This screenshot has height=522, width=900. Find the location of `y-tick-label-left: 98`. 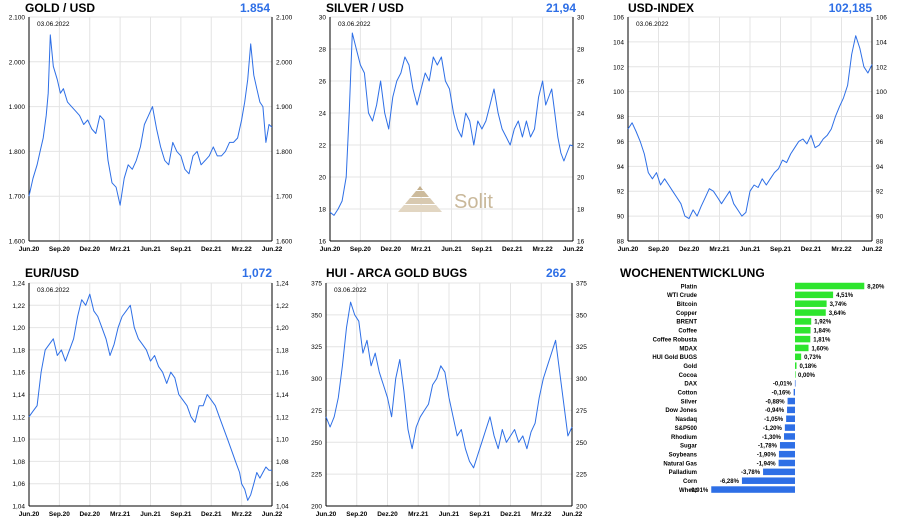

y-tick-label-left: 98 is located at coordinates (621, 117).